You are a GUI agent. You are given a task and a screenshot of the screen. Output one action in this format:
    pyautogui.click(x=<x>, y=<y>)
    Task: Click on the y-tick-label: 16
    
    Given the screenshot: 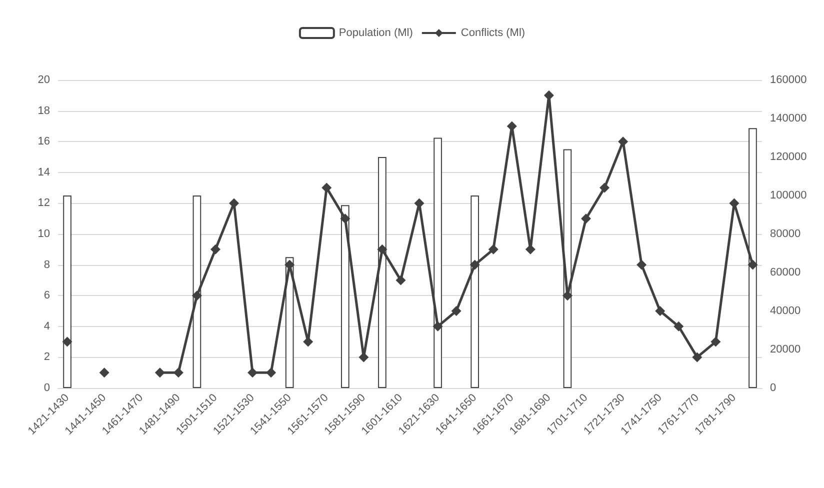 What is the action you would take?
    pyautogui.click(x=44, y=142)
    